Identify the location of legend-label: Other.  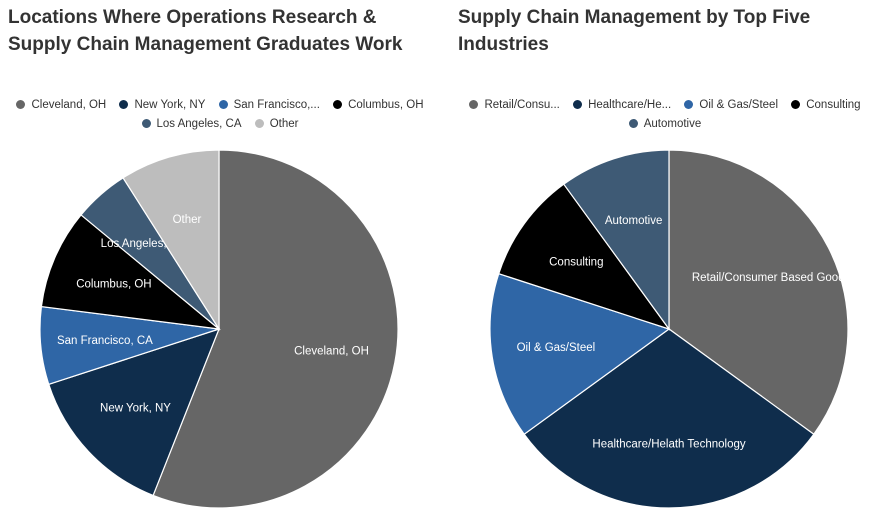
(284, 124).